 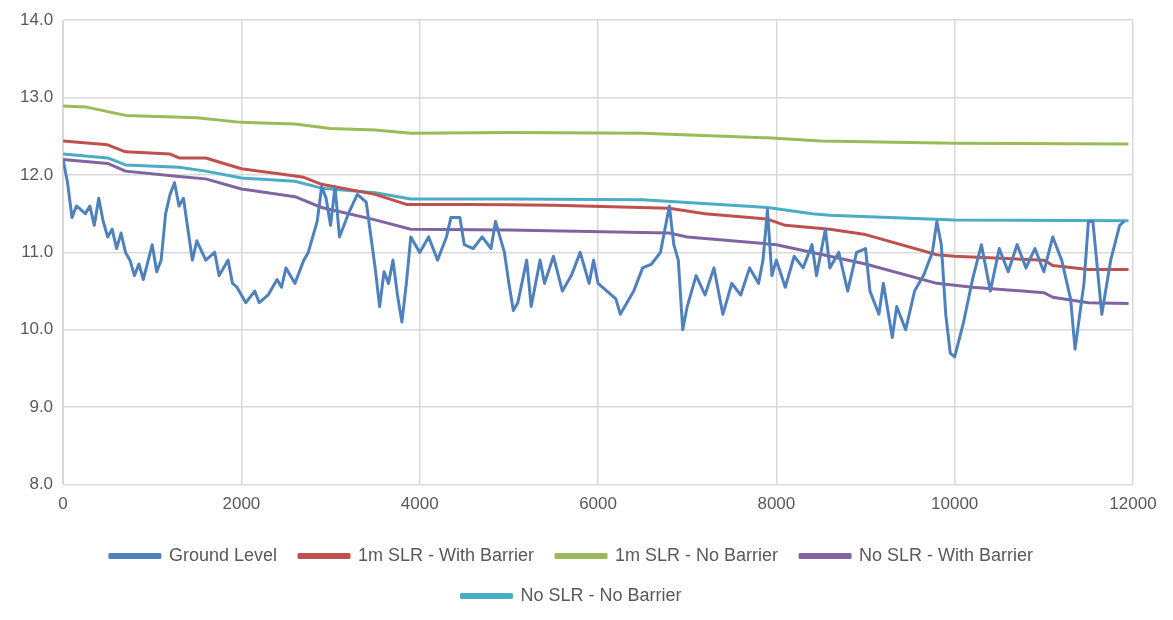 What do you see at coordinates (697, 554) in the screenshot?
I see `legend-label: 1m SLR - No Barrier` at bounding box center [697, 554].